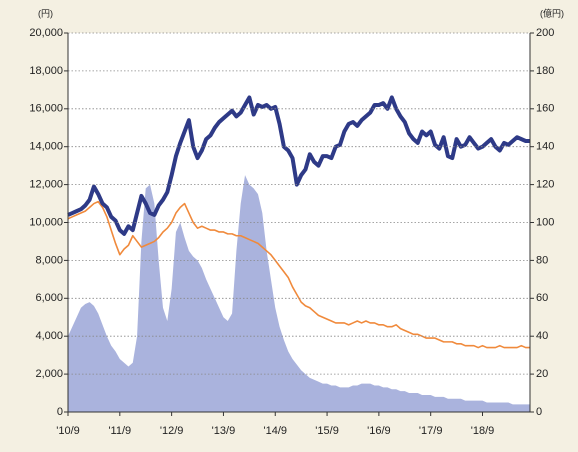 The width and height of the screenshot is (578, 452). What do you see at coordinates (68, 431) in the screenshot?
I see `x-tick-label: '10/9` at bounding box center [68, 431].